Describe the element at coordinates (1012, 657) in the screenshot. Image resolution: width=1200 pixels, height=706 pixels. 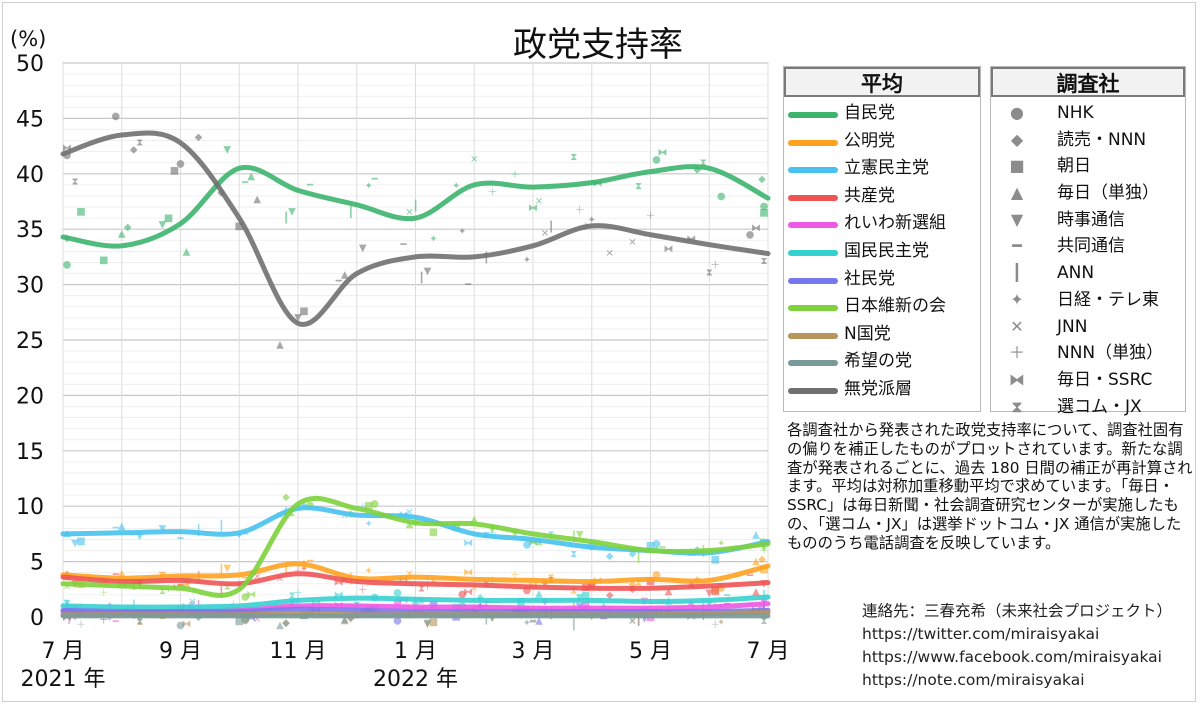
I see `contact-link-facebook: https://www.facebook.com/miraisyakai` at that location.